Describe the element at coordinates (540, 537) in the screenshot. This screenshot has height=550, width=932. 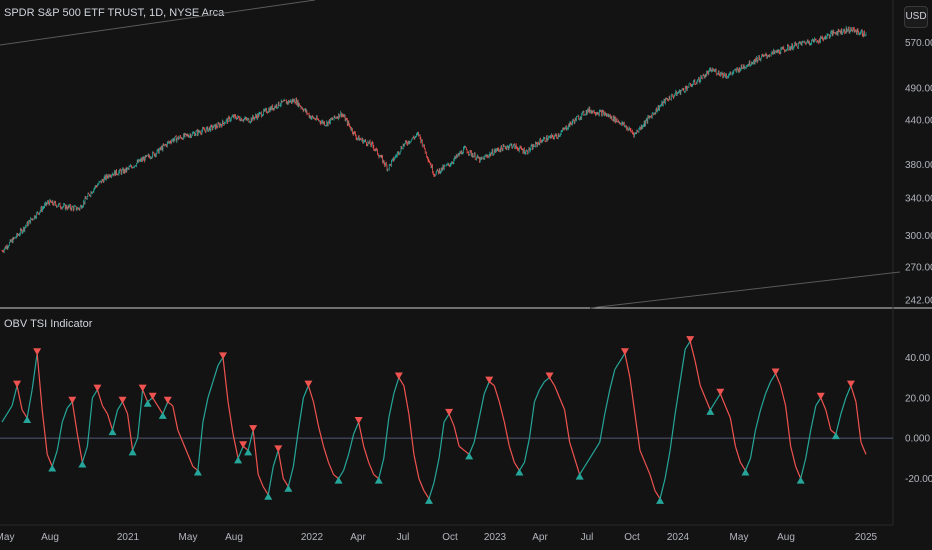
I see `time-tick-label: Apr` at that location.